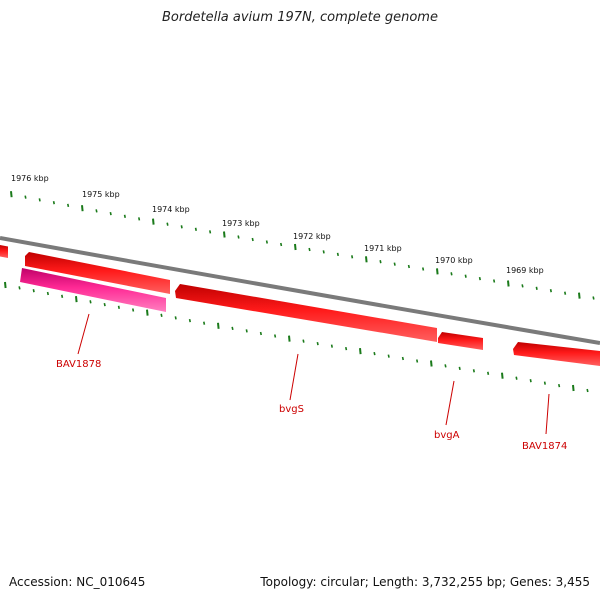  What do you see at coordinates (101, 194) in the screenshot?
I see `tick-label: 1975 kbp` at bounding box center [101, 194].